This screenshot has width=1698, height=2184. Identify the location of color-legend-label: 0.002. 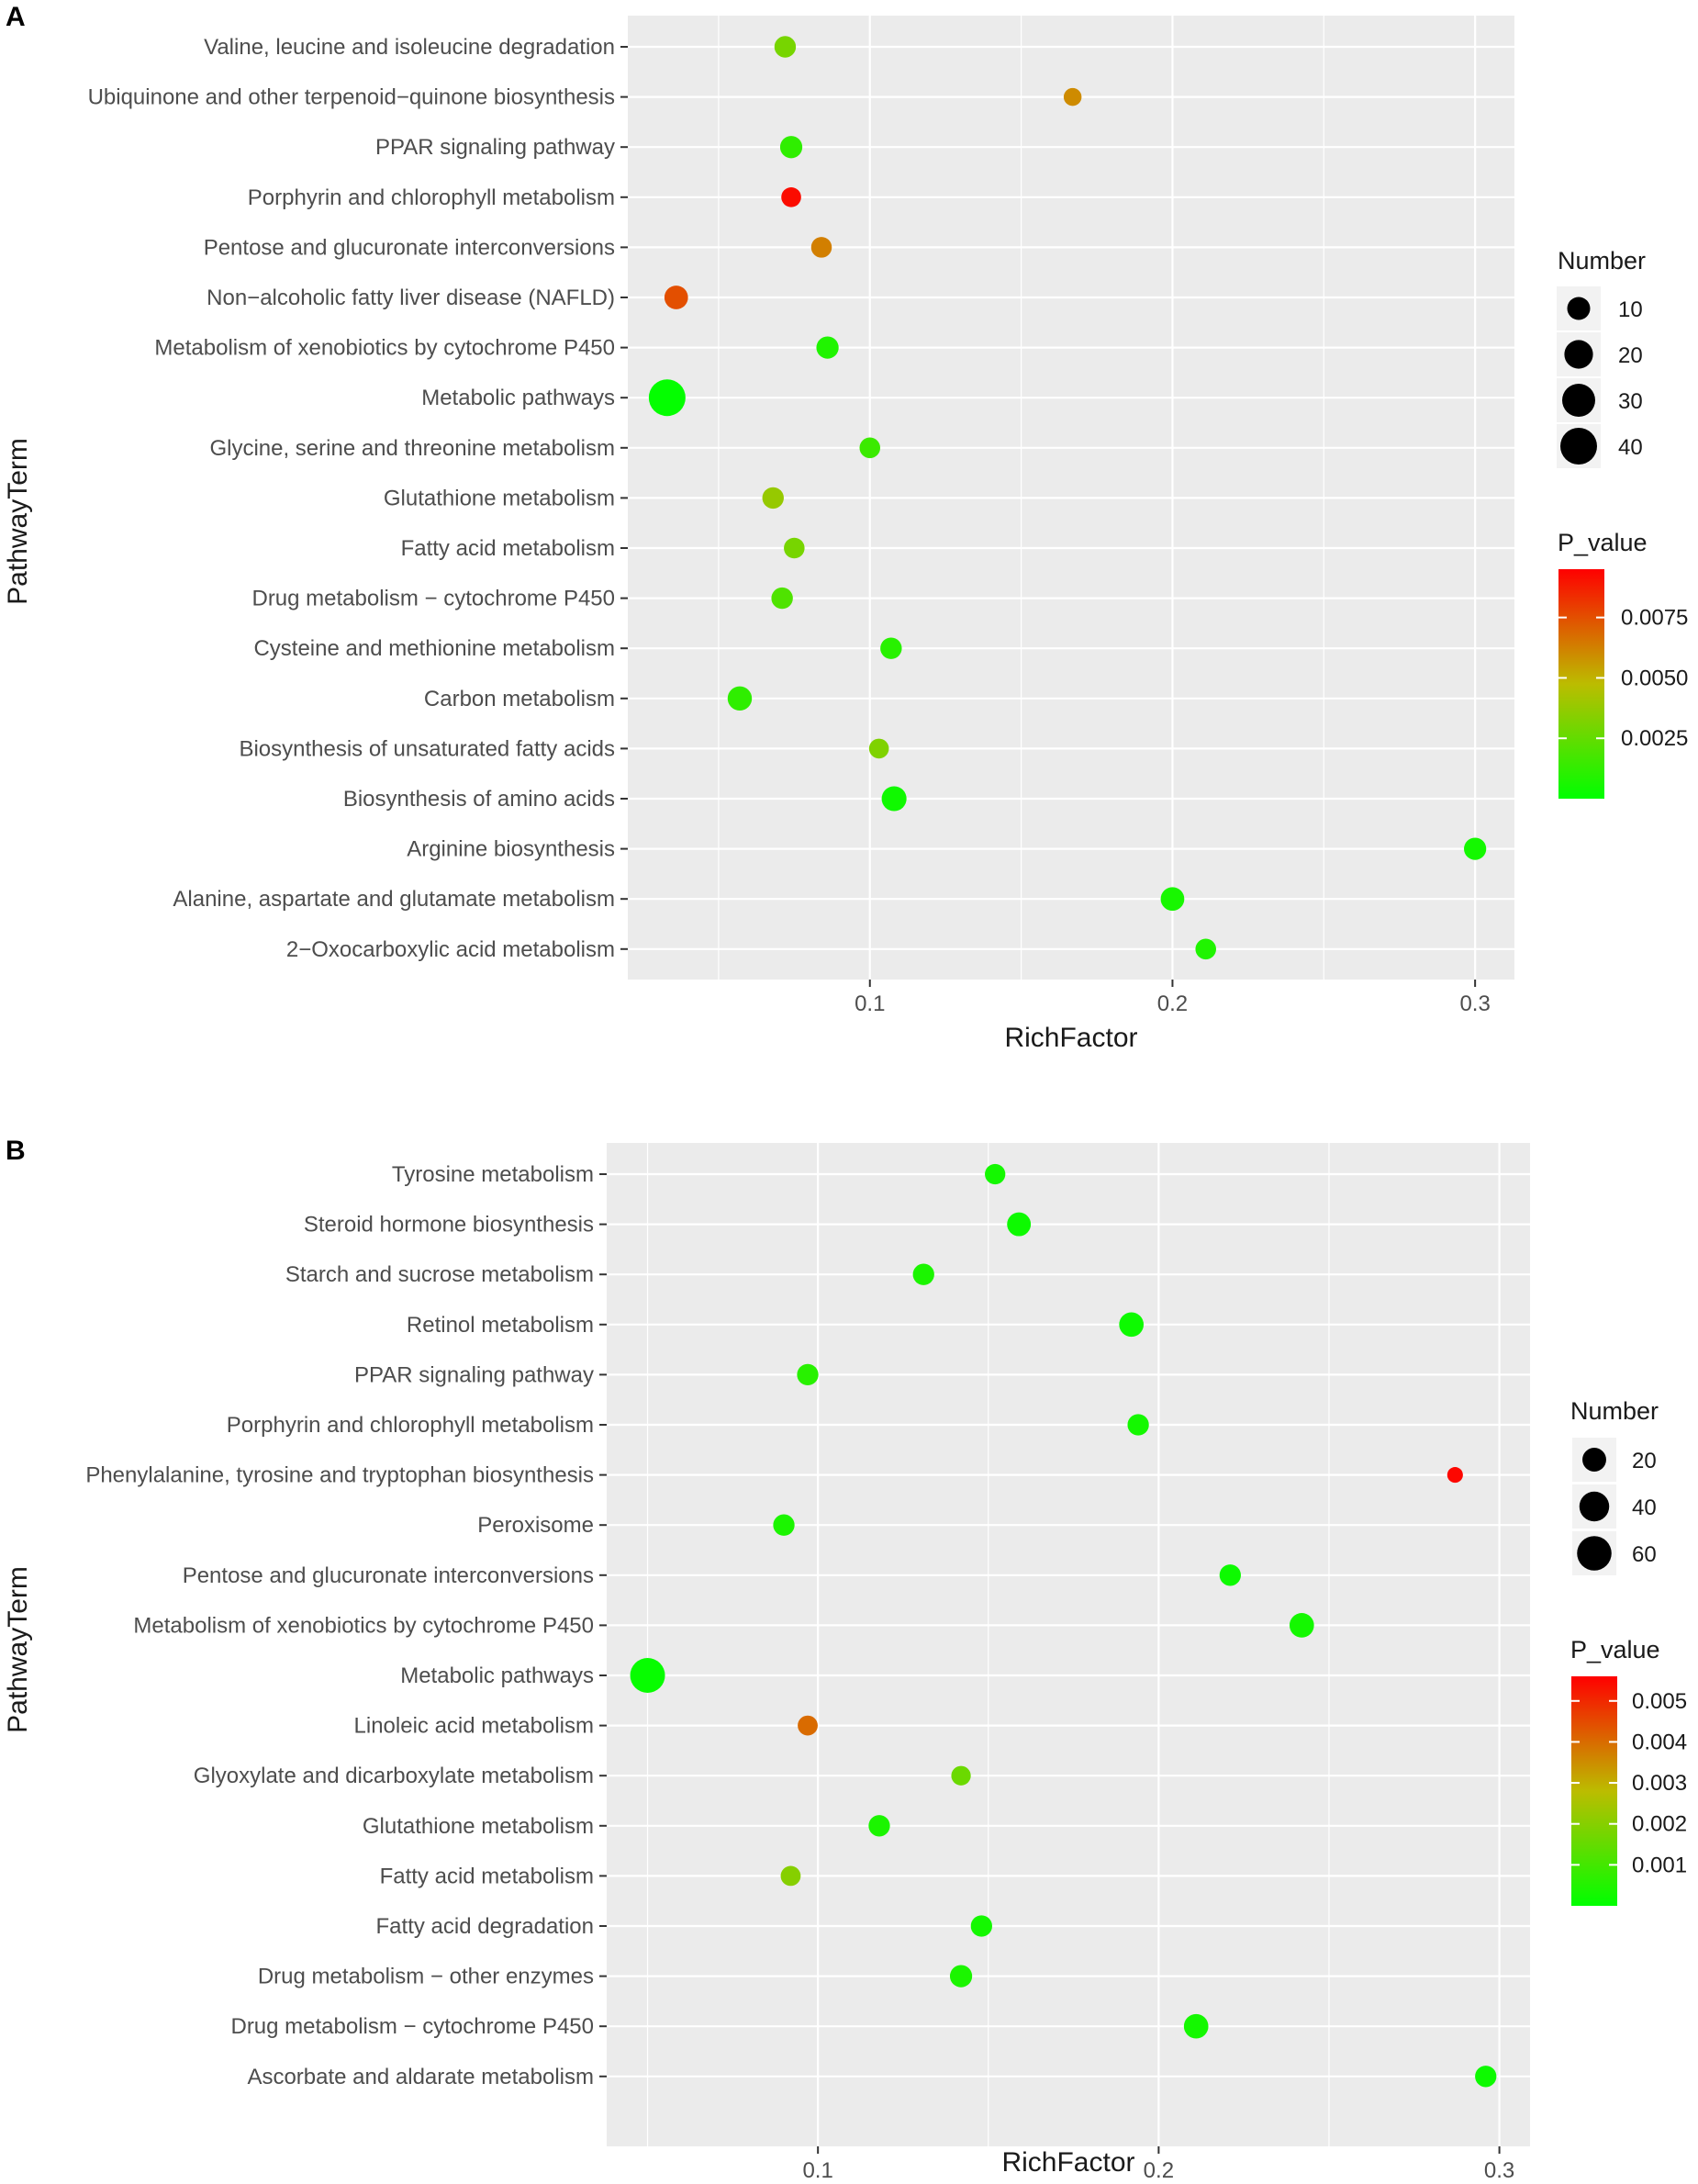
(1659, 1824).